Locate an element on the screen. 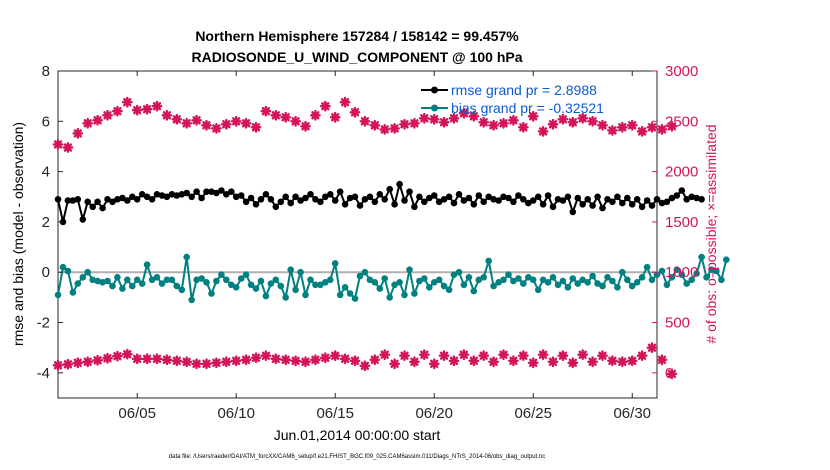  left-y-axis-label: rmse and bias (model - observation) is located at coordinates (18, 234).